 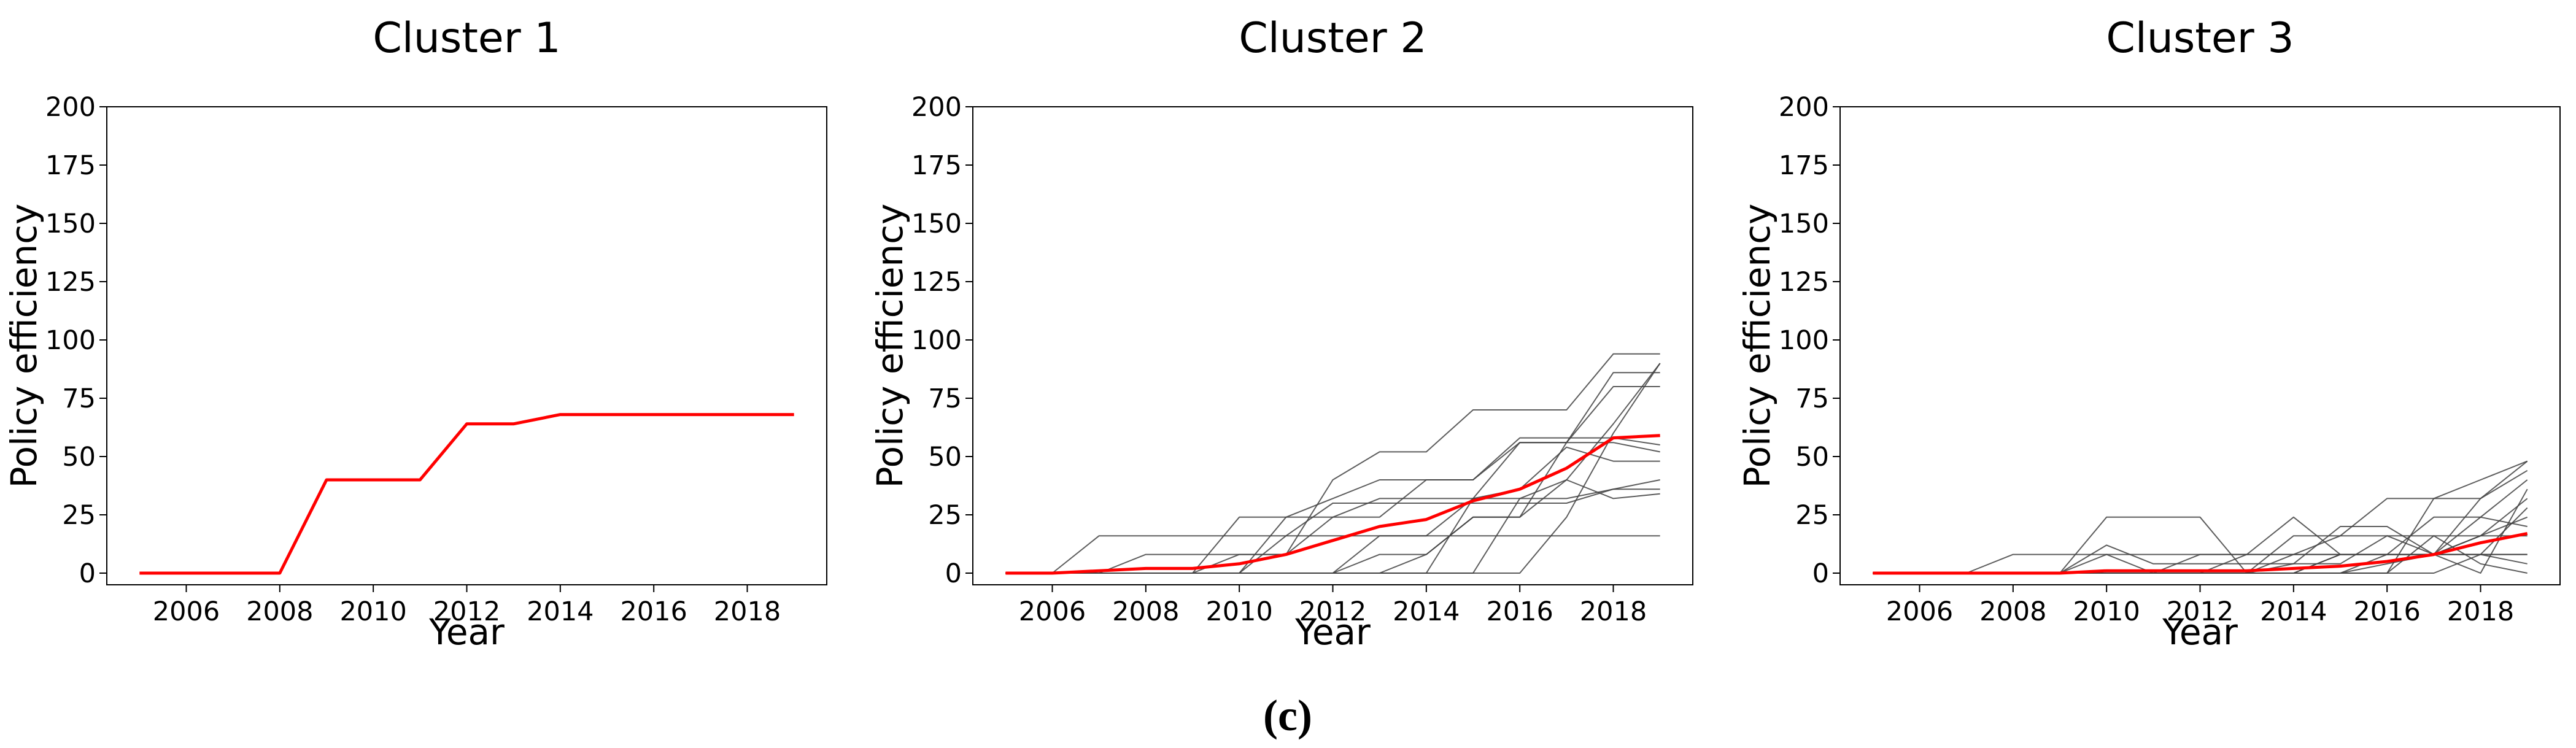 What do you see at coordinates (1288, 715) in the screenshot?
I see `caption: (c)` at bounding box center [1288, 715].